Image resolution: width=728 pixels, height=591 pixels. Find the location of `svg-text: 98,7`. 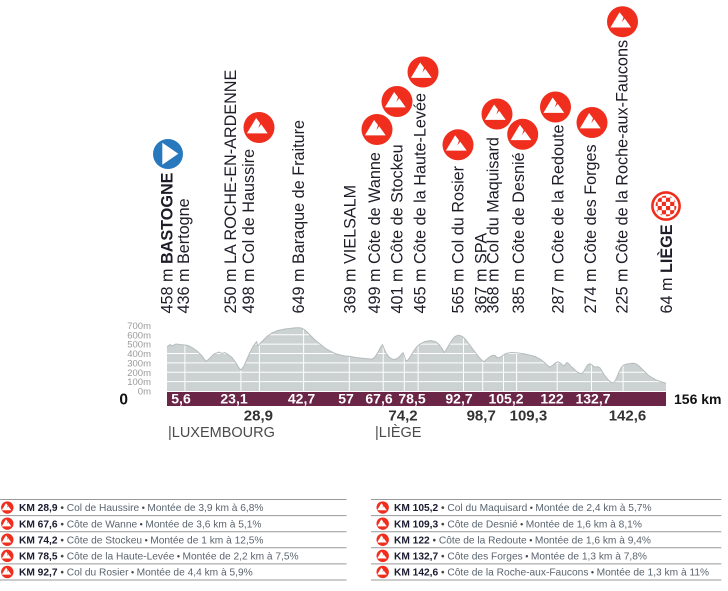

svg-text: 98,7 is located at coordinates (481, 416).